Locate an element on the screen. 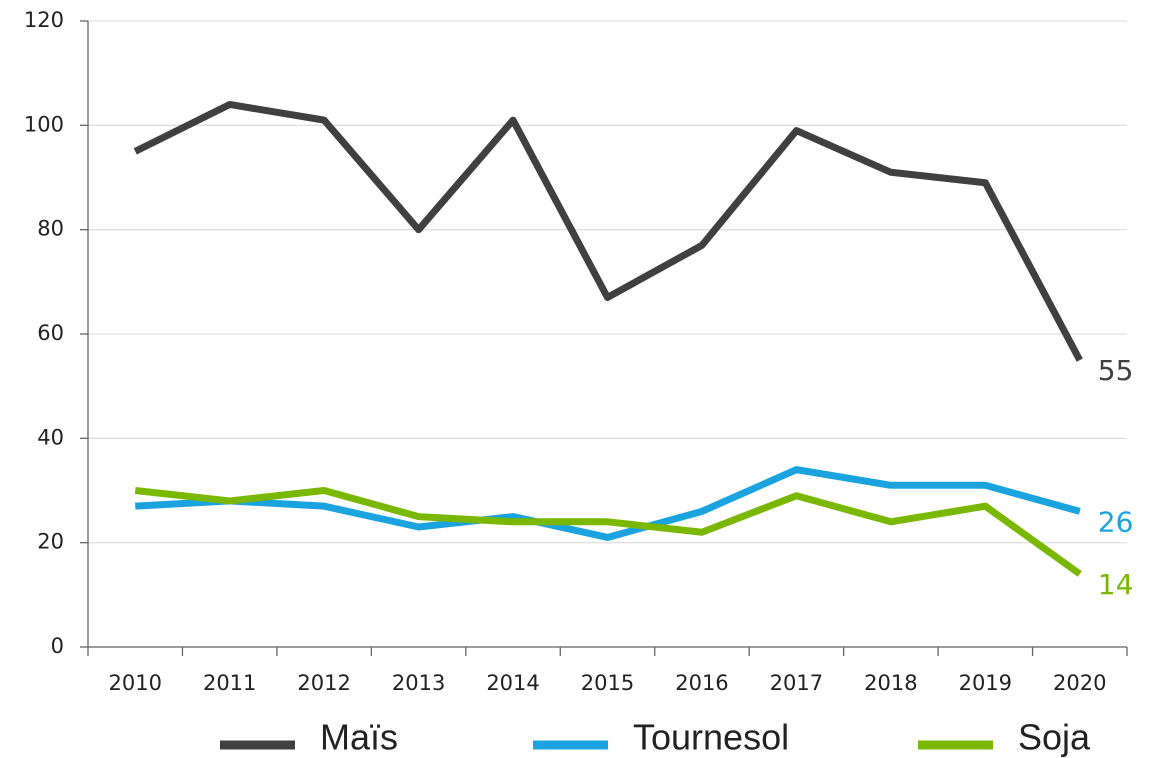 This screenshot has height=758, width=1163. x-tick-label: 2014 is located at coordinates (512, 683).